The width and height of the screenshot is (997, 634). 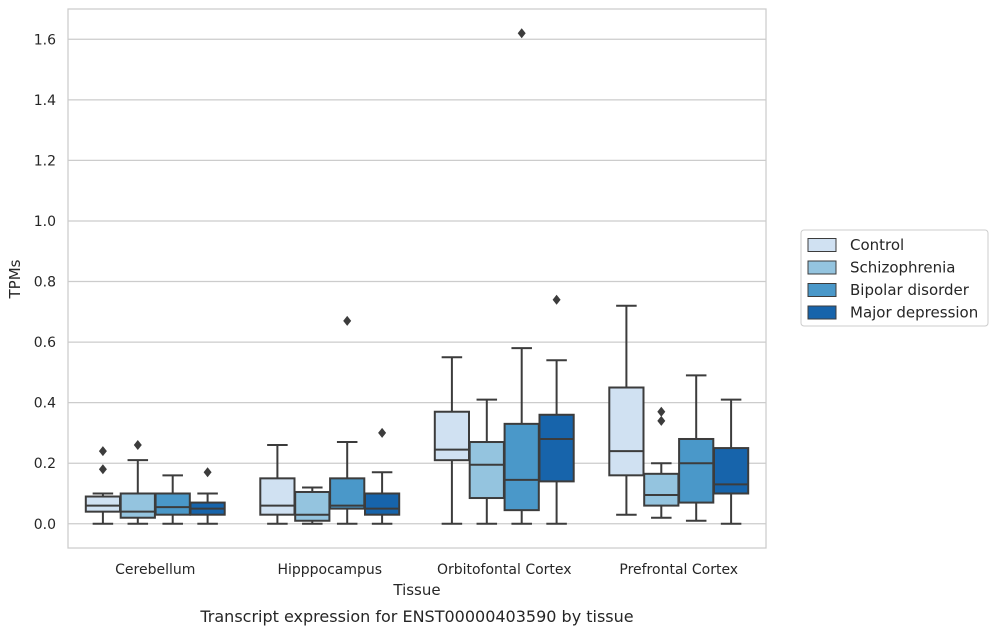 What do you see at coordinates (45, 343) in the screenshot?
I see `y-tick-label: 0.6` at bounding box center [45, 343].